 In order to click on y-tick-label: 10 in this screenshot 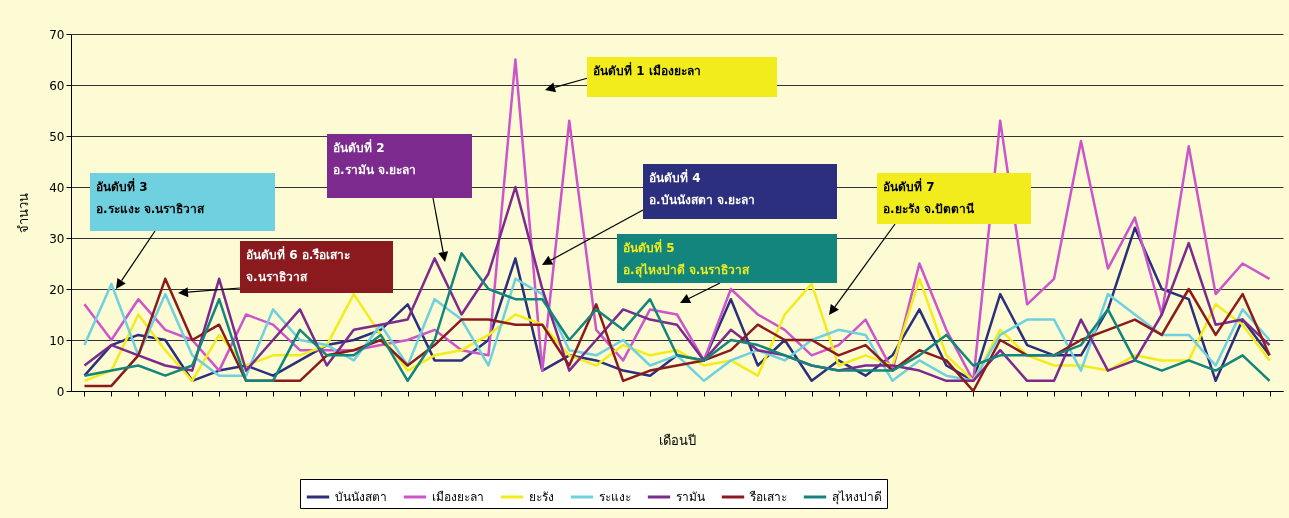, I will do `click(57, 340)`.